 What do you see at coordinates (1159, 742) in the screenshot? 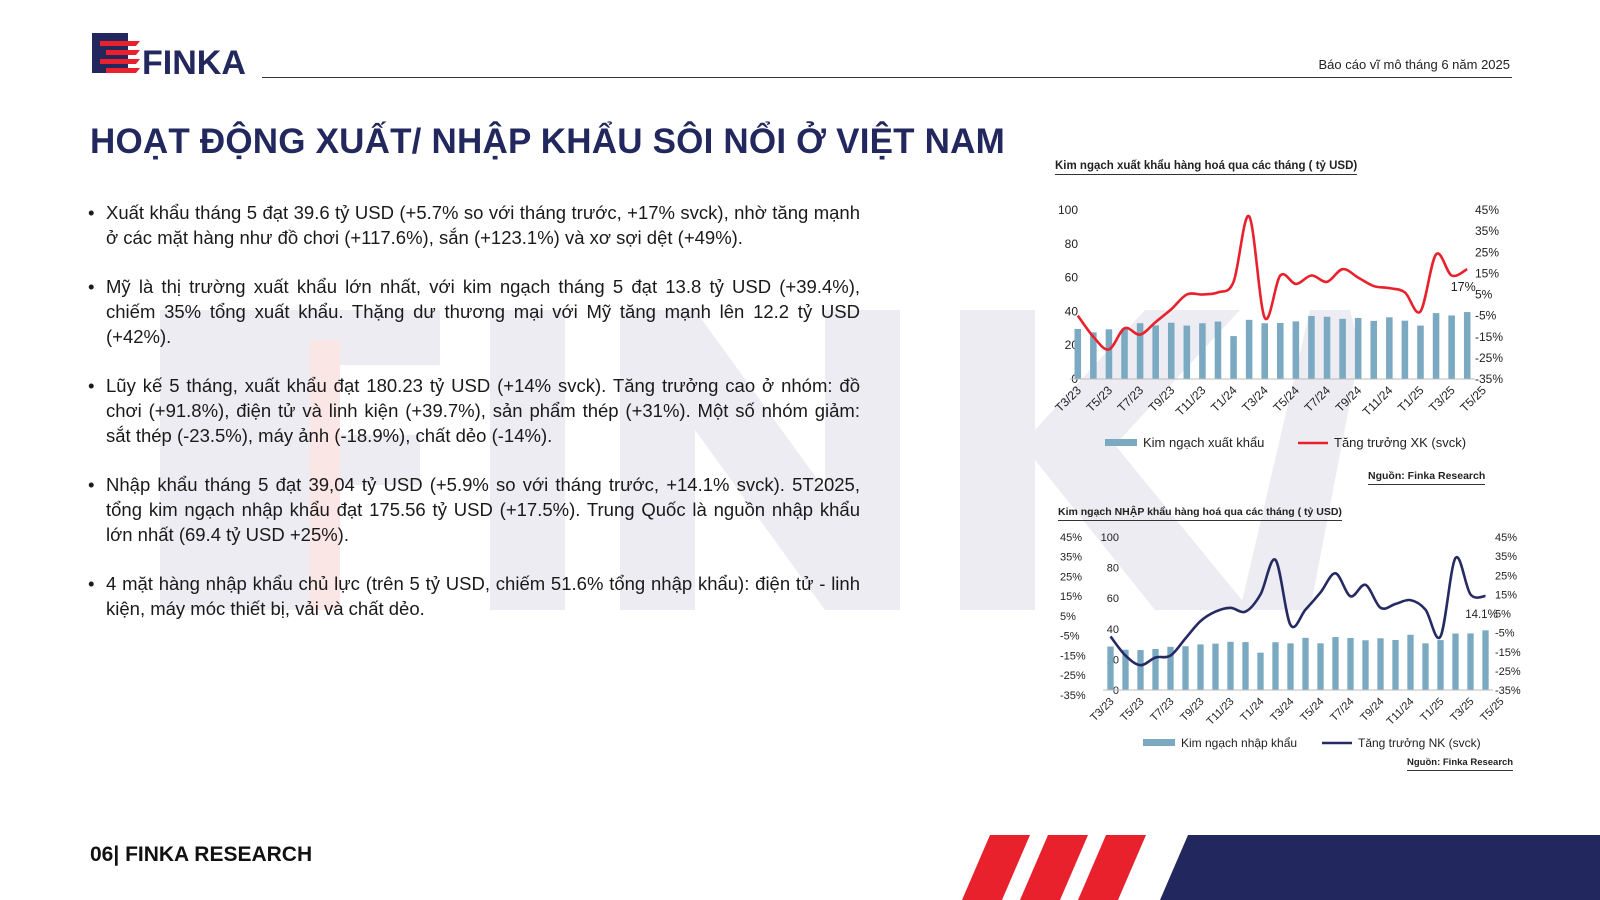
I see `legend-bar-swatch` at bounding box center [1159, 742].